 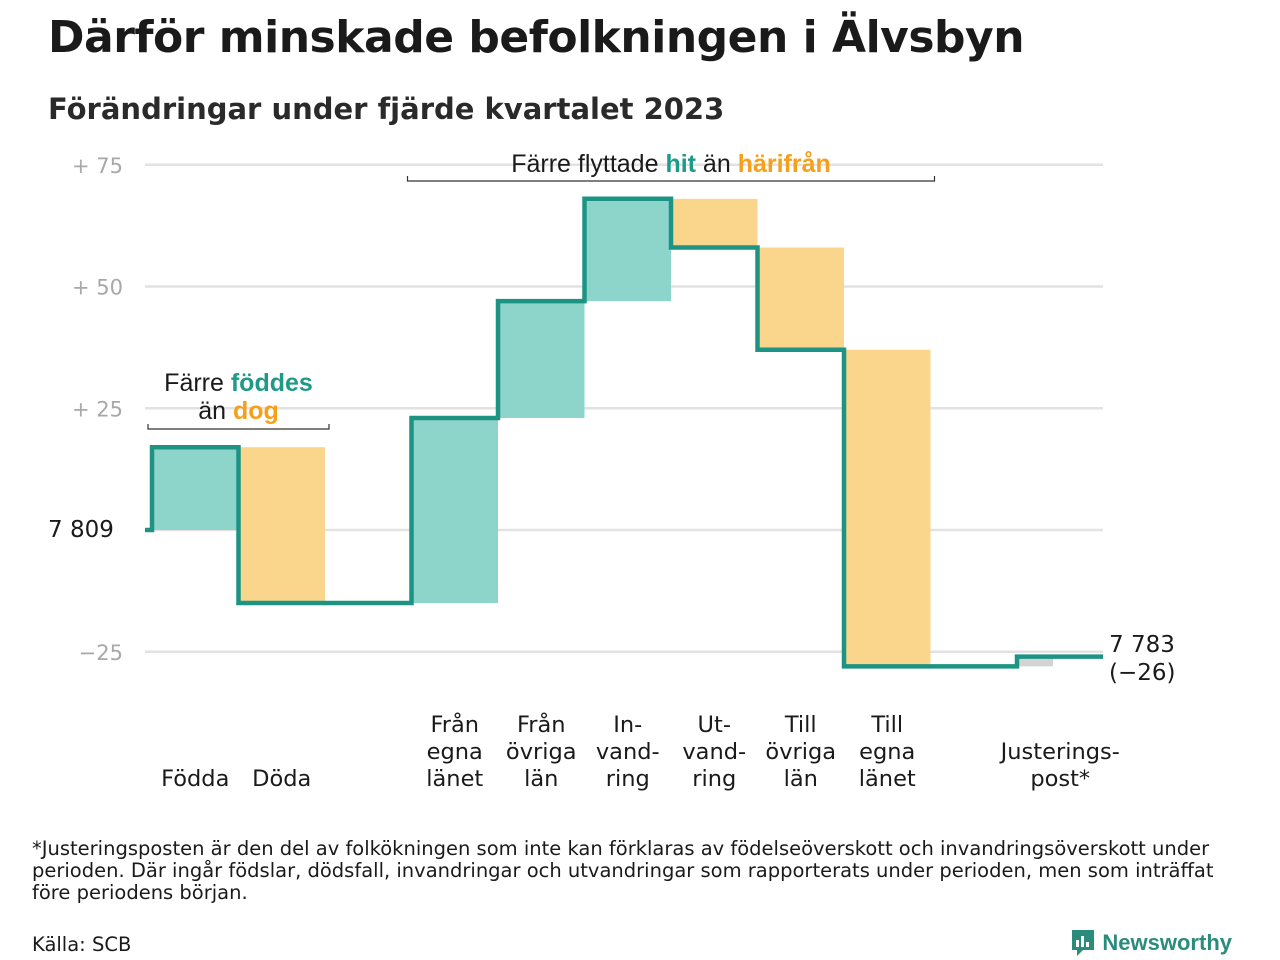 I want to click on category-label: In-, so click(x=627, y=725).